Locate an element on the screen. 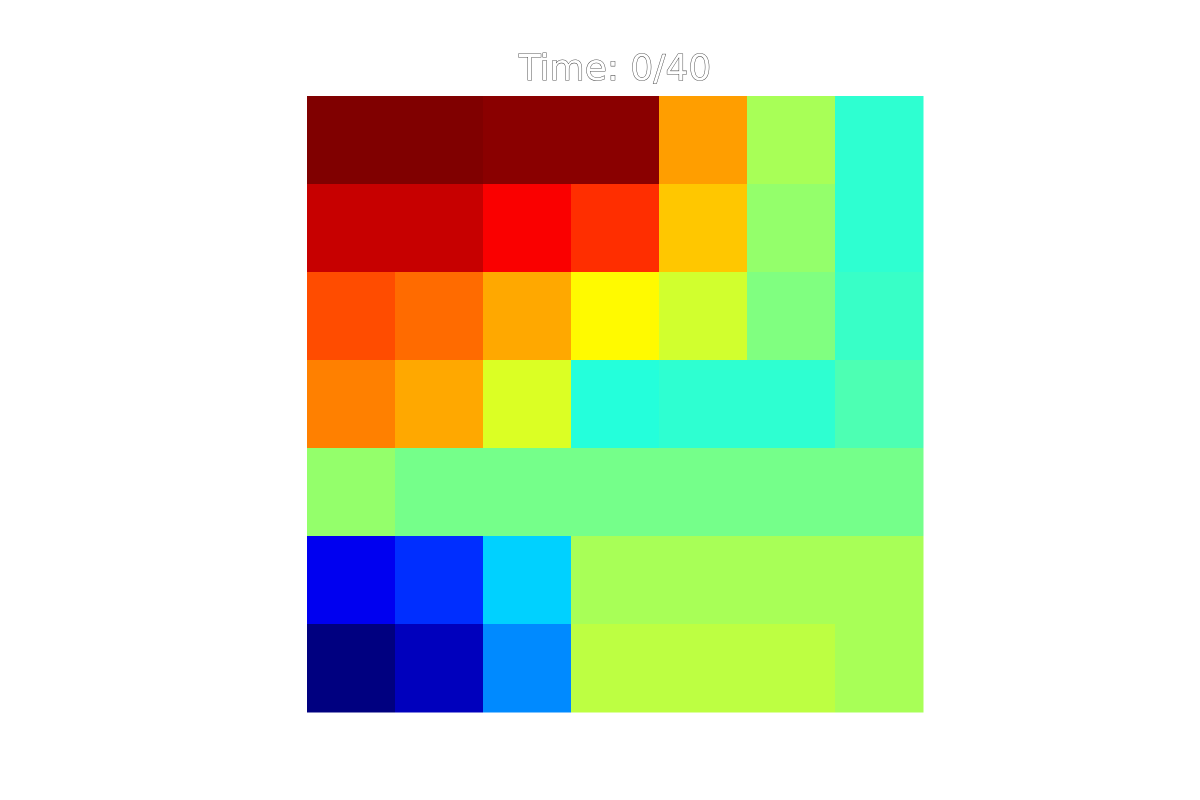 This screenshot has width=1200, height=800. heatmap-cell-r3-c1 is located at coordinates (439, 404).